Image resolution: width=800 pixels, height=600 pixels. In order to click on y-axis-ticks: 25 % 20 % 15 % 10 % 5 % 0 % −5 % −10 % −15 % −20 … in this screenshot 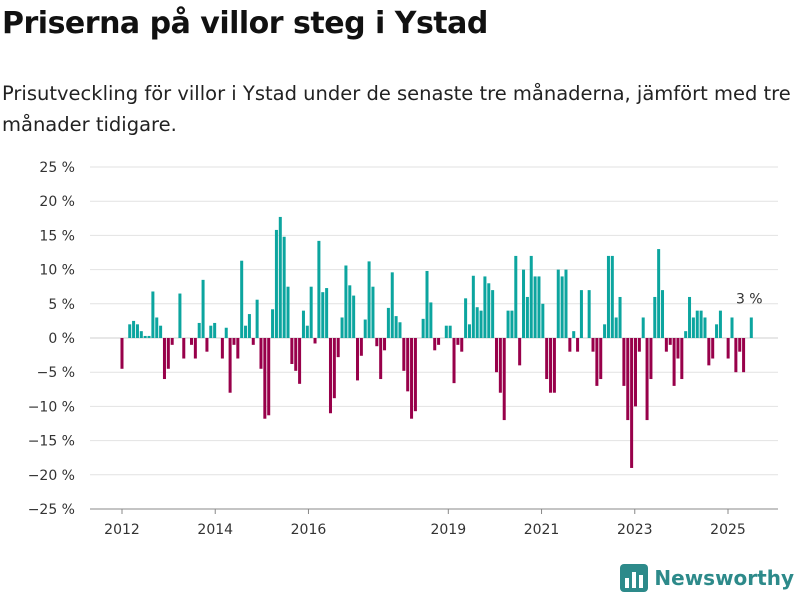, I will do `click(51, 339)`.